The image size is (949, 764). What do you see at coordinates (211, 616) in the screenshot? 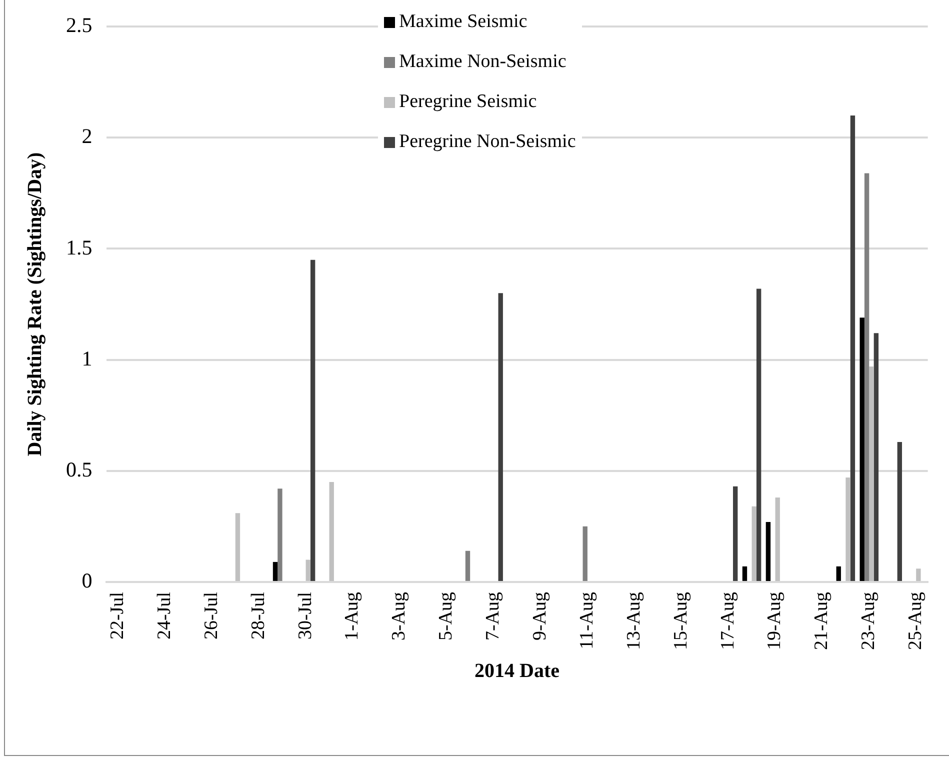
I see `x-tick-label: 26-Jul` at bounding box center [211, 616].